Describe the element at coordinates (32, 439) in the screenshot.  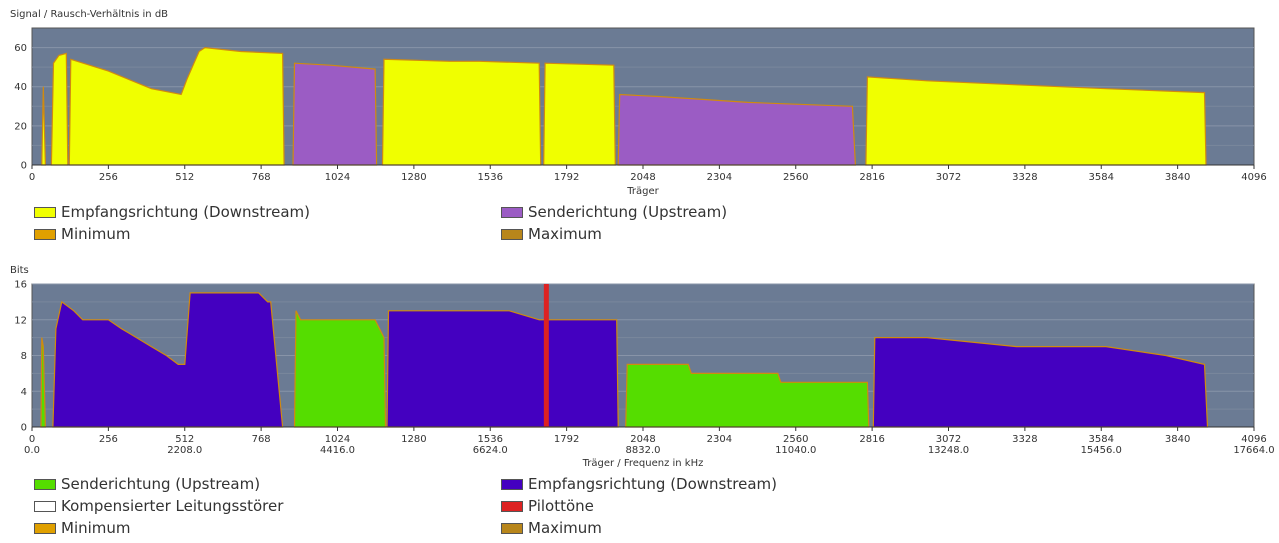
I see `x-tick-label: 0` at that location.